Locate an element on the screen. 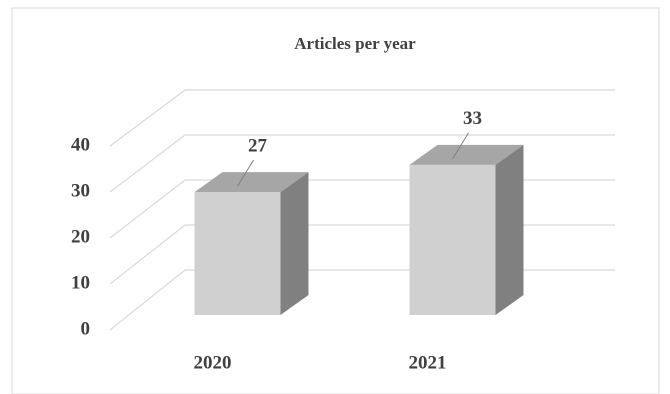 Image resolution: width=670 pixels, height=394 pixels. data-label: 27 is located at coordinates (258, 146).